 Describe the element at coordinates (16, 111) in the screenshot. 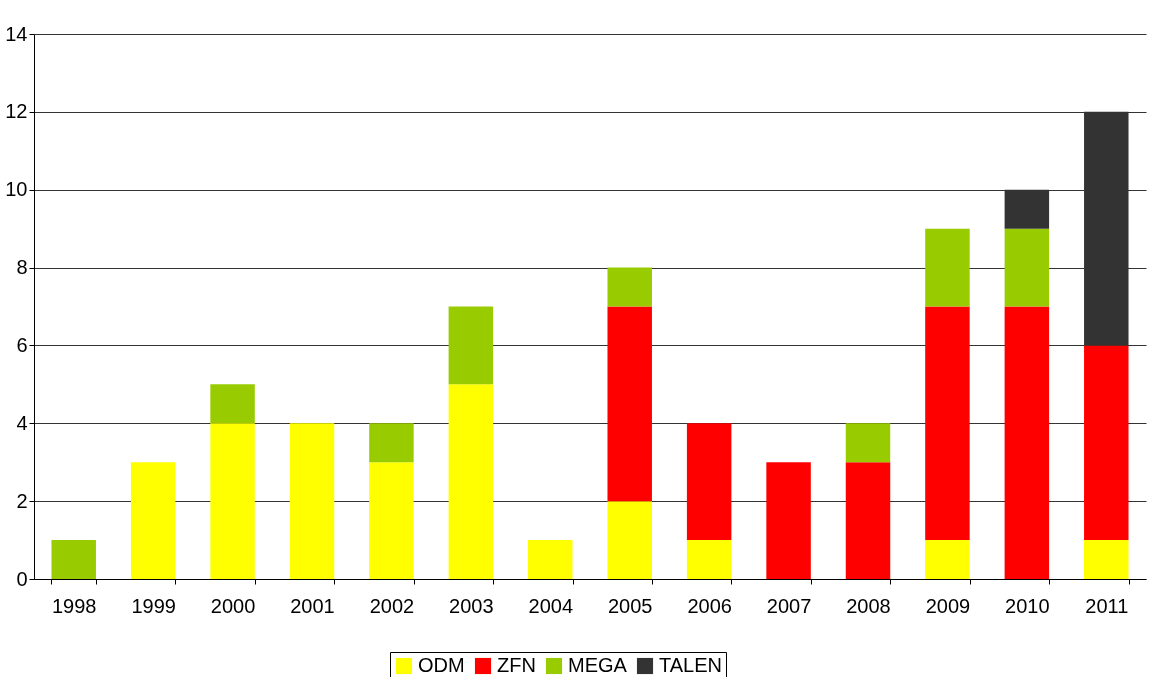

I see `y-tick-label: 12` at that location.